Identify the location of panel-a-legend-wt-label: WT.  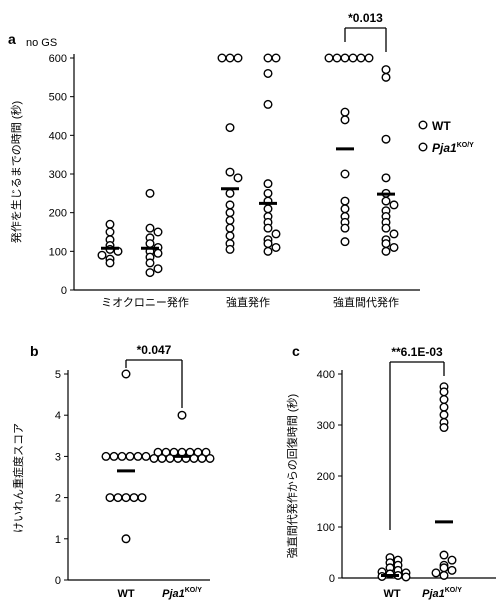
(441, 126).